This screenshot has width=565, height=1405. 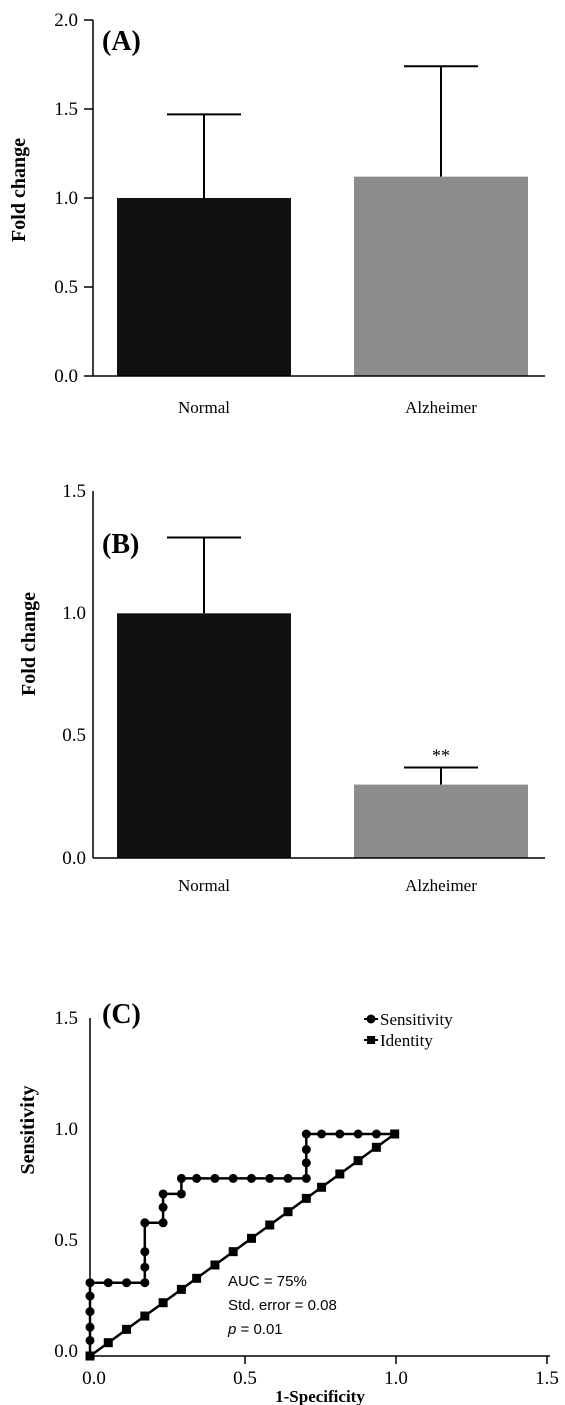 I want to click on p-value-text: = 0.01, so click(x=259, y=1329).